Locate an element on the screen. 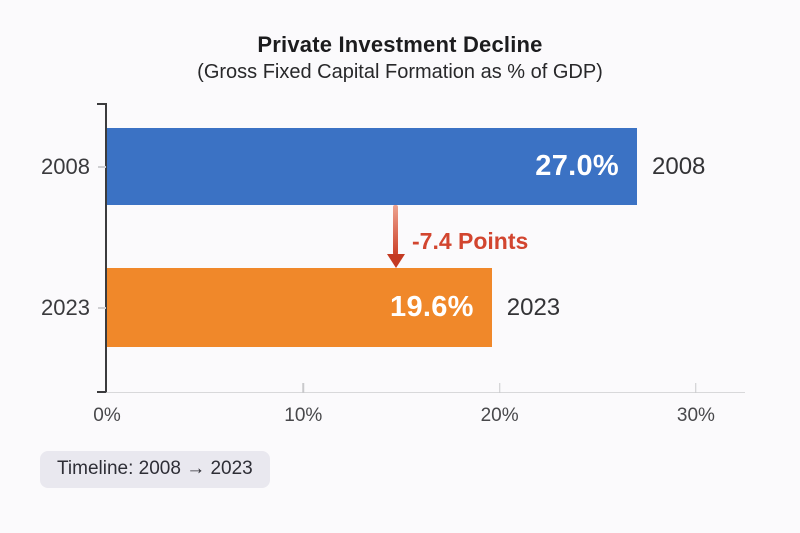 Image resolution: width=800 pixels, height=533 pixels. x-ticklabel-30: 30% is located at coordinates (695, 415).